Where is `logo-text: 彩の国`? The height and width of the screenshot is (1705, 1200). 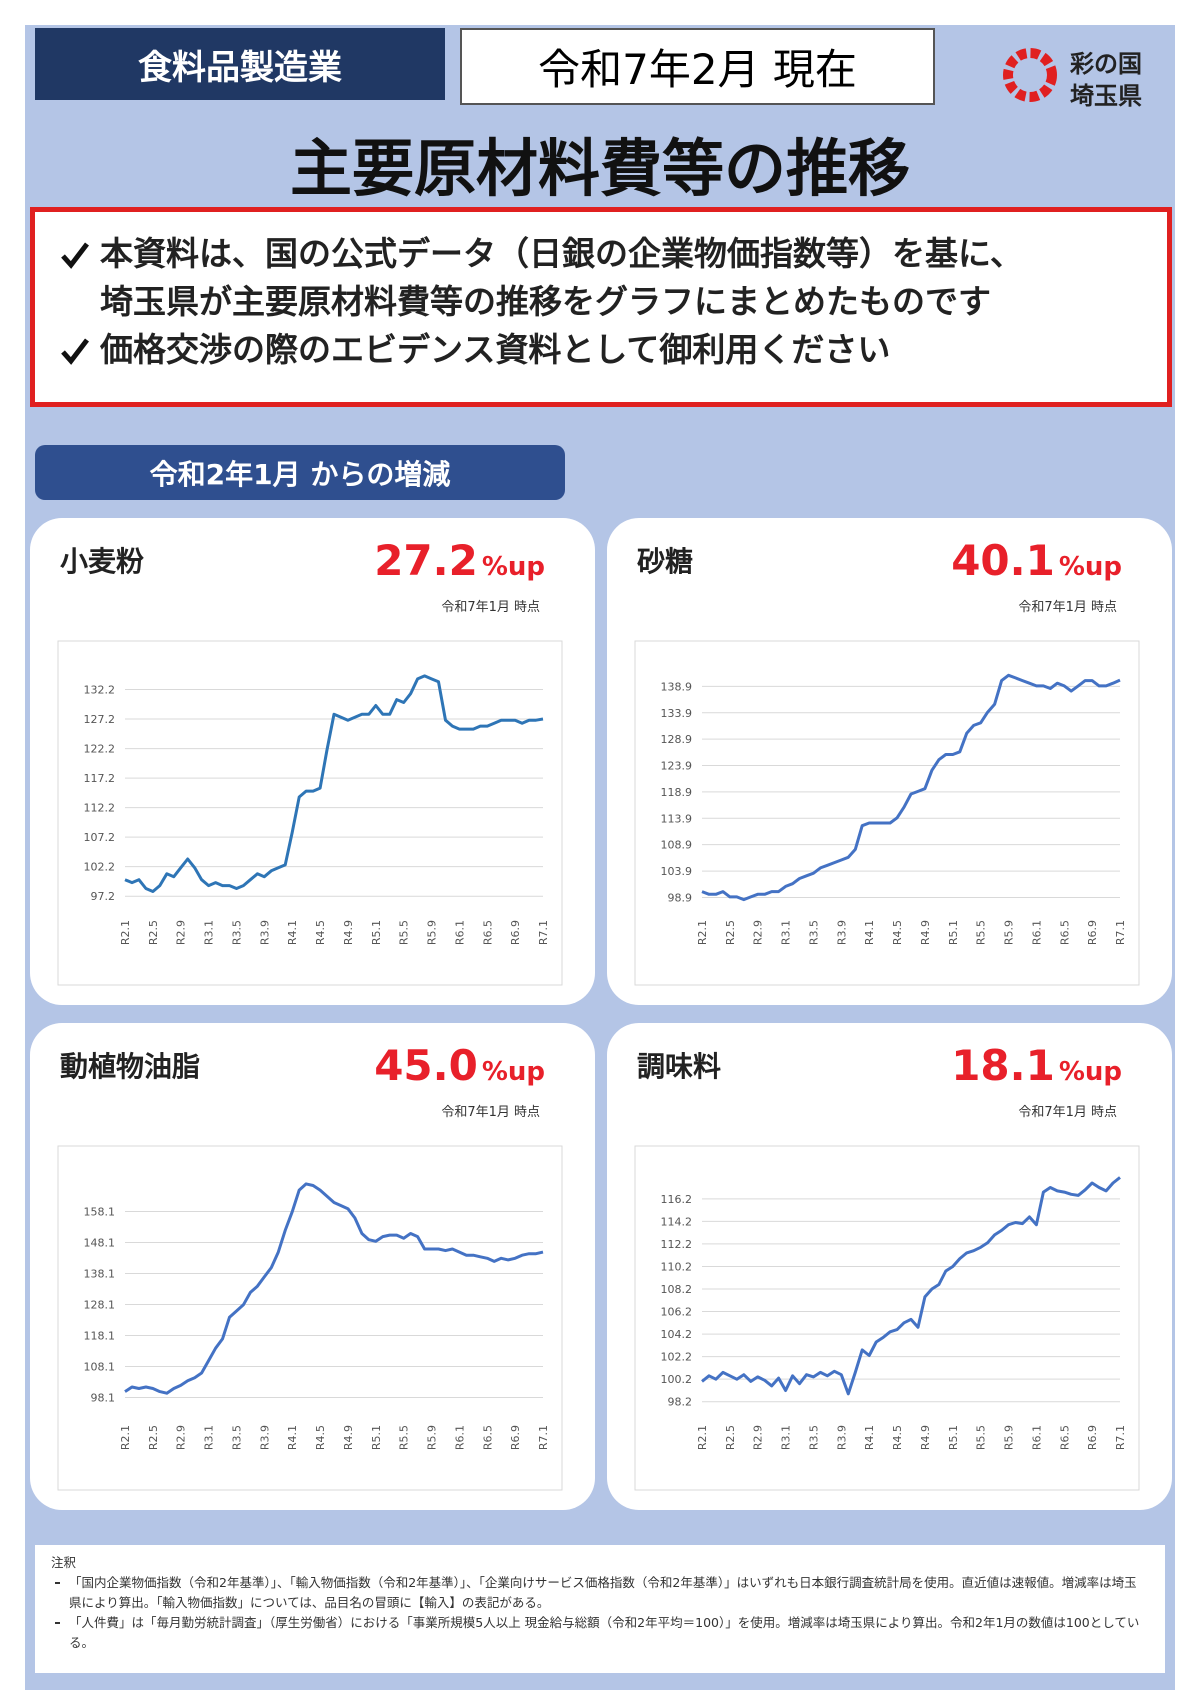 logo-text: 彩の国 is located at coordinates (1106, 64).